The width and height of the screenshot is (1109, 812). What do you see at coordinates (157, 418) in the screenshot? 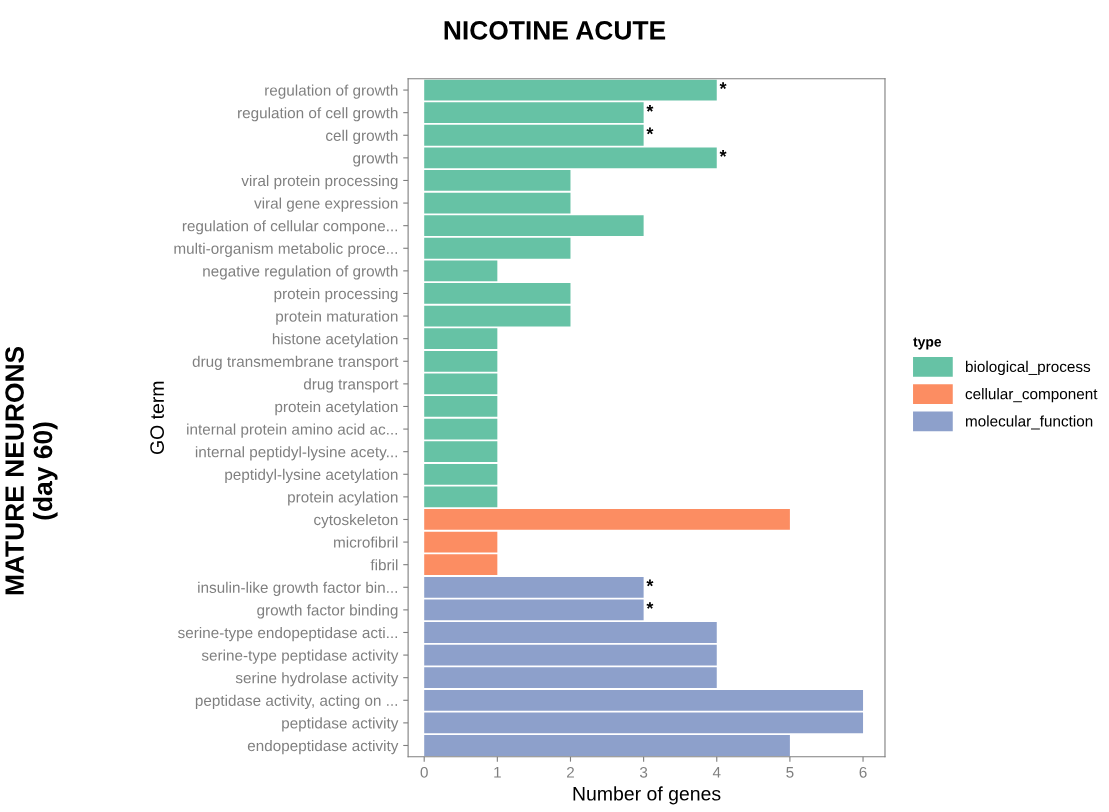
I see `y-axis-title: GO term` at bounding box center [157, 418].